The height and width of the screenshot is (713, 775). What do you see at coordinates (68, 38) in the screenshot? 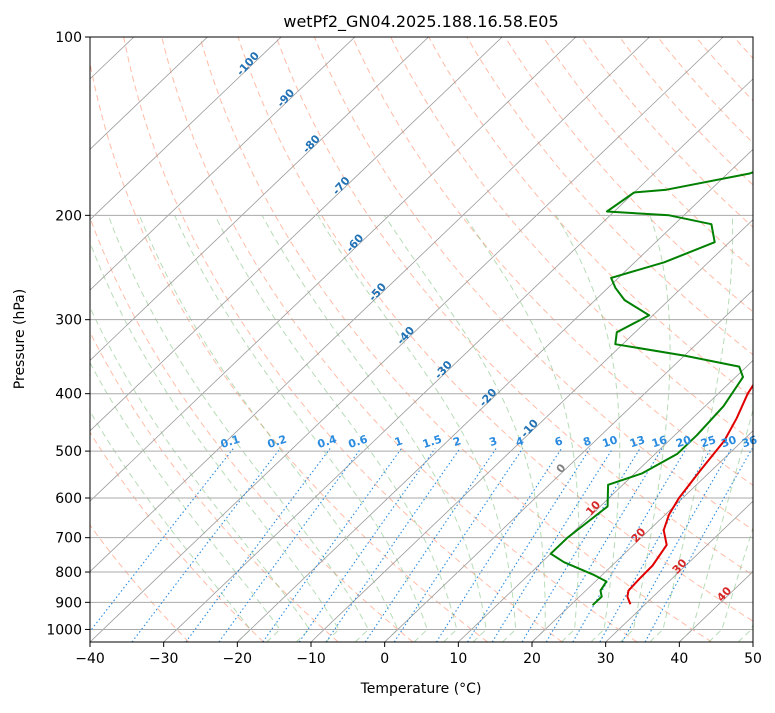
I see `y-tick-label: 100` at bounding box center [68, 38].